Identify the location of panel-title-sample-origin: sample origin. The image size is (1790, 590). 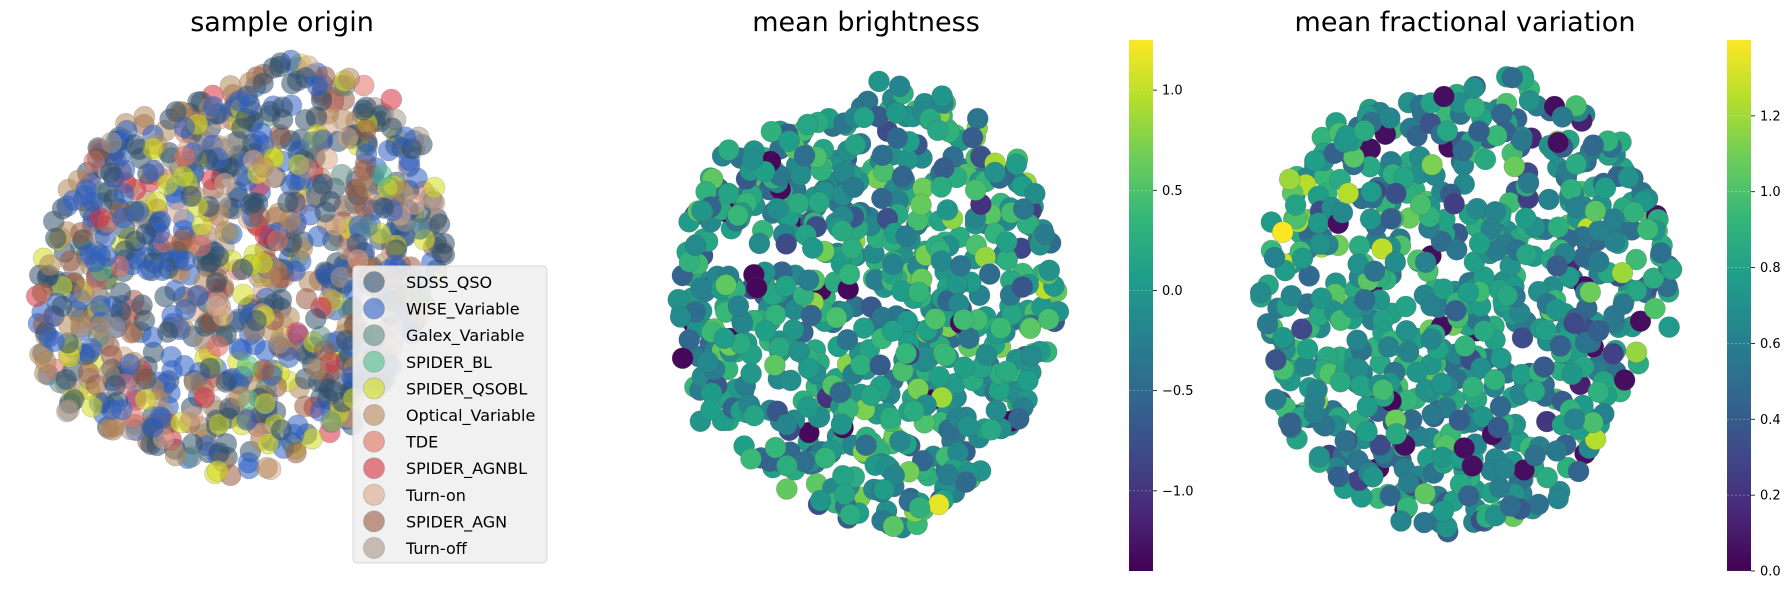
(282, 22).